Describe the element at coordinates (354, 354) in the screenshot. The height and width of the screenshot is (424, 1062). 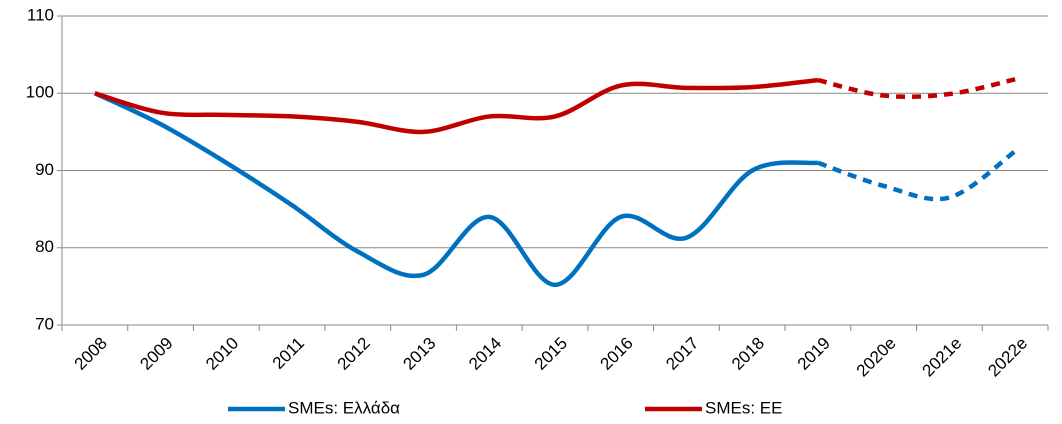
I see `x-tick-label: 2012` at that location.